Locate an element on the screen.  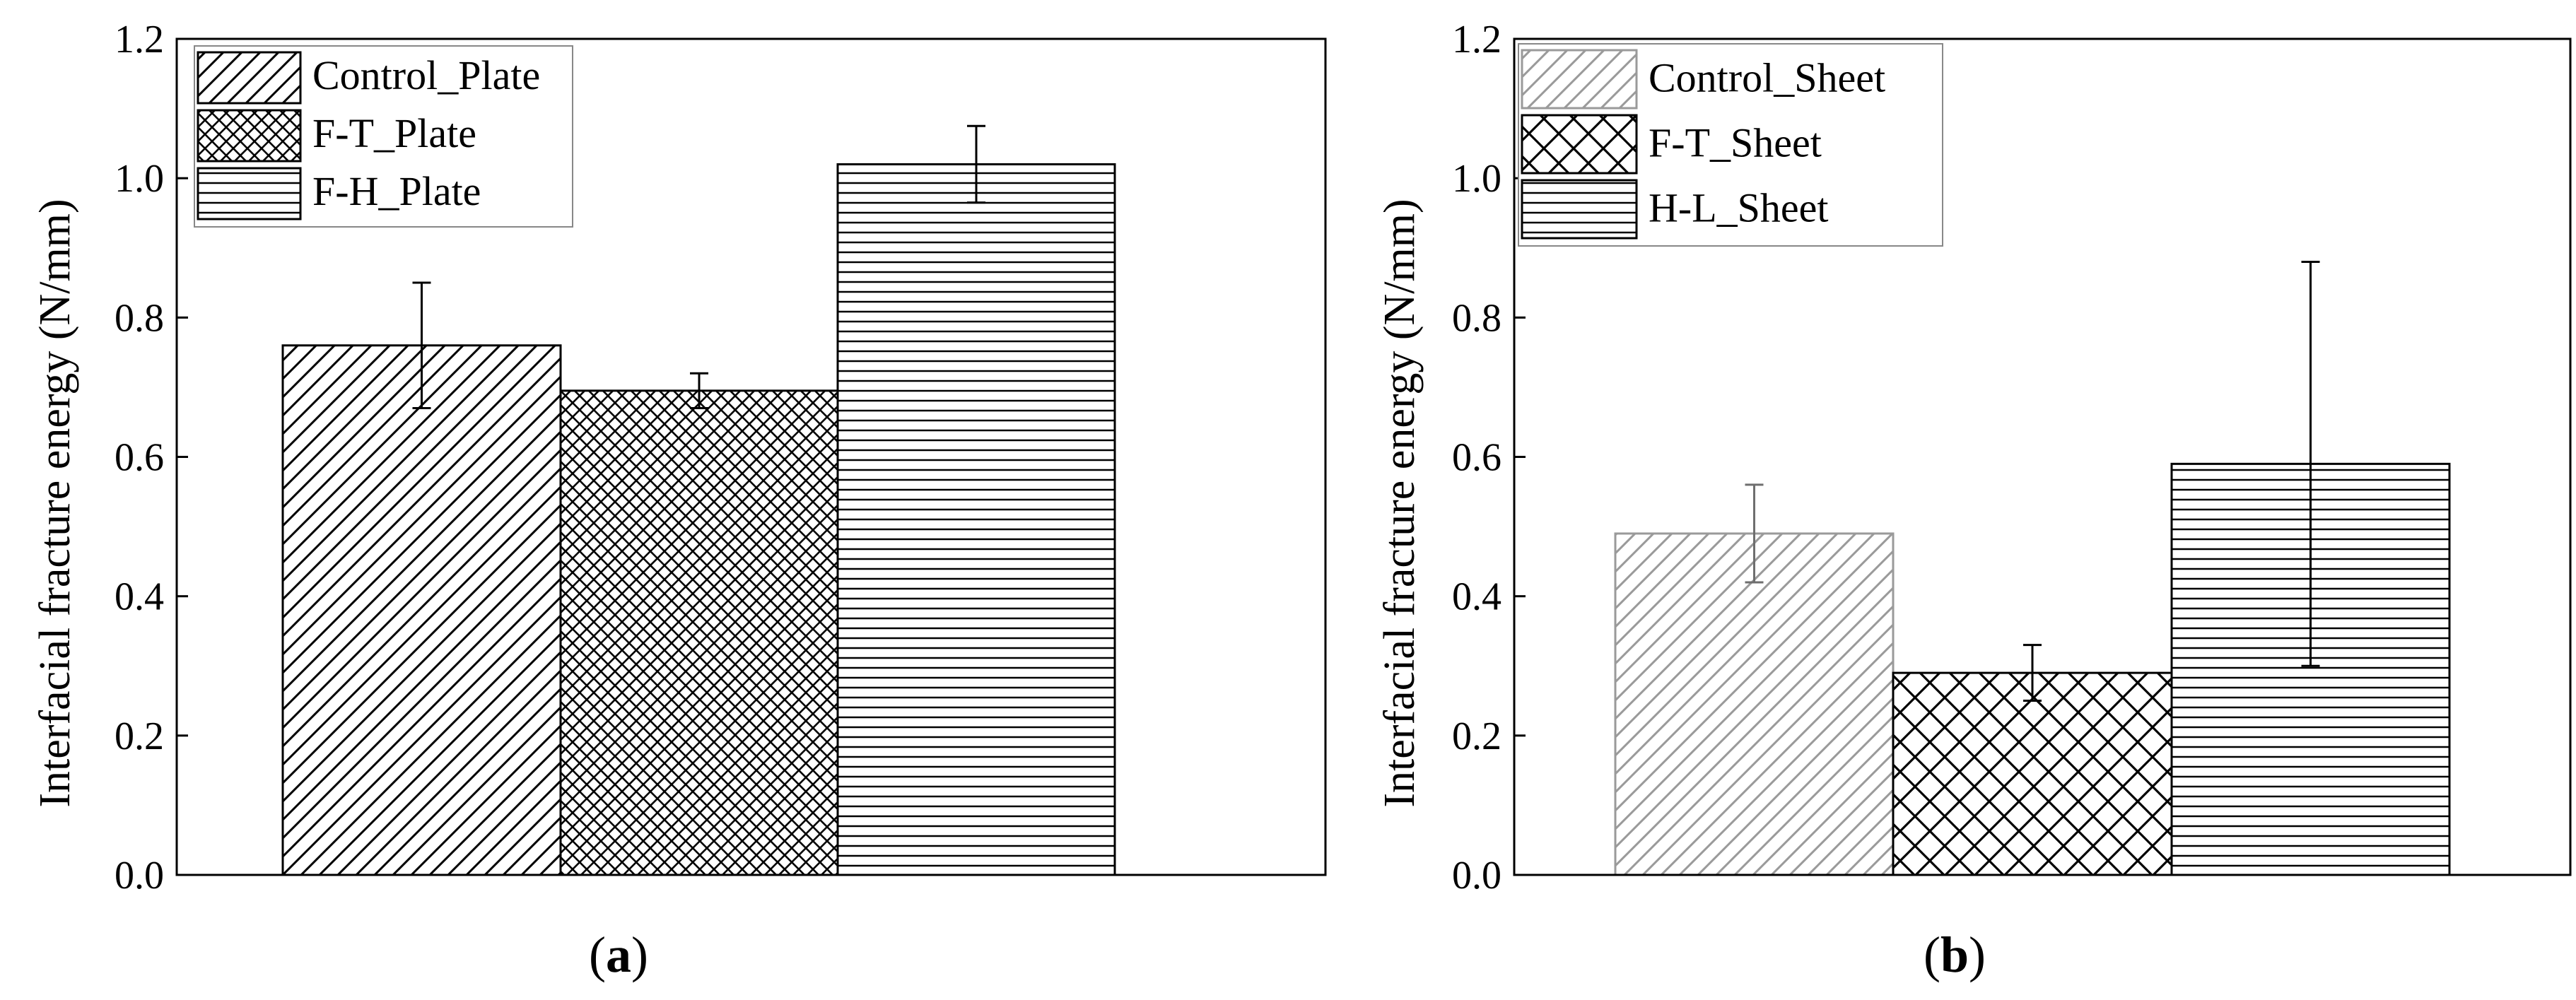
legend-item: F-T_Sheet is located at coordinates (1672, 144).